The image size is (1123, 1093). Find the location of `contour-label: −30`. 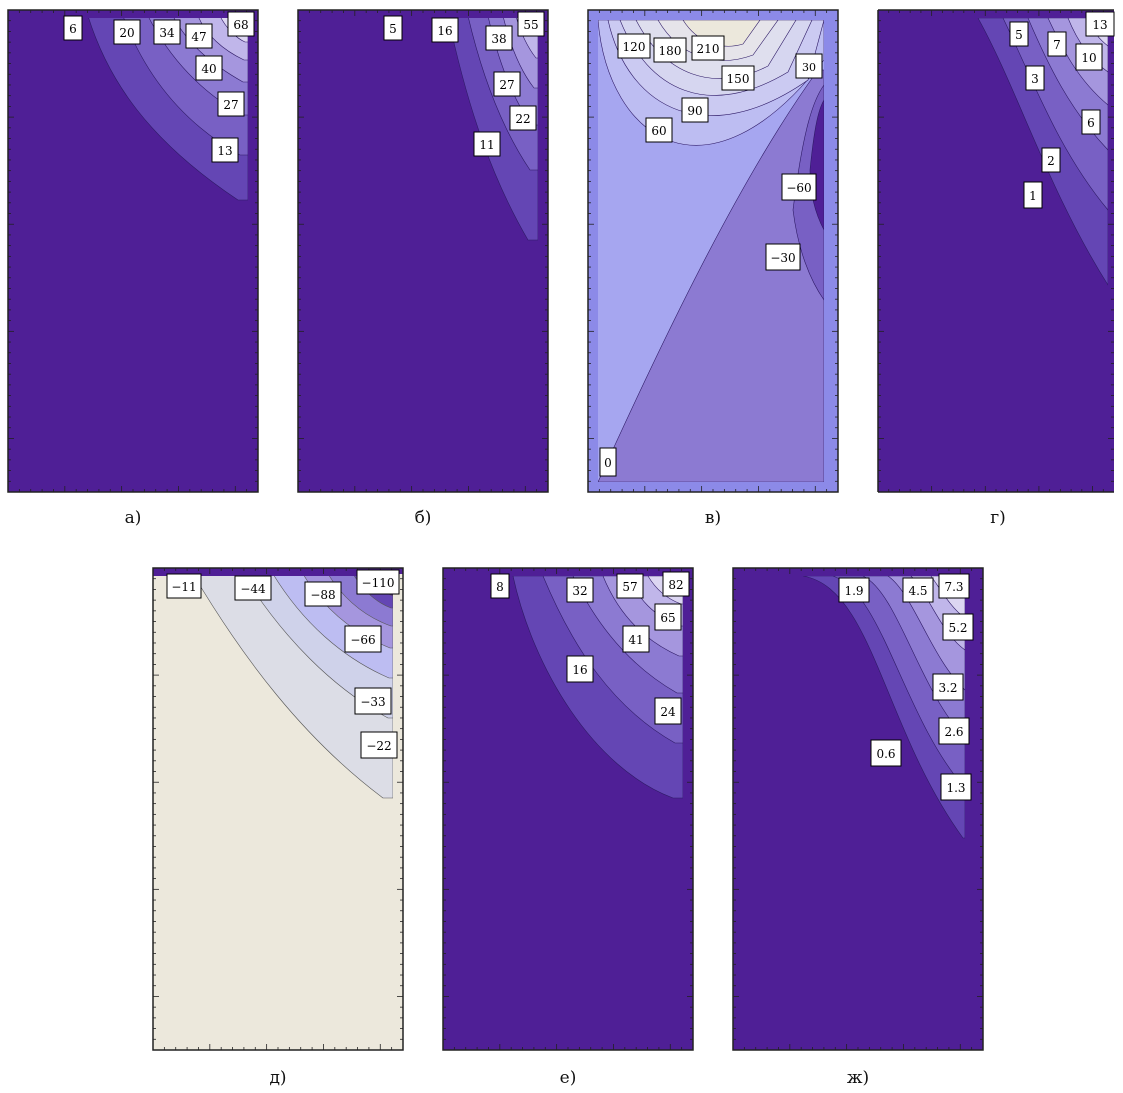

contour-label: −30 is located at coordinates (783, 257).